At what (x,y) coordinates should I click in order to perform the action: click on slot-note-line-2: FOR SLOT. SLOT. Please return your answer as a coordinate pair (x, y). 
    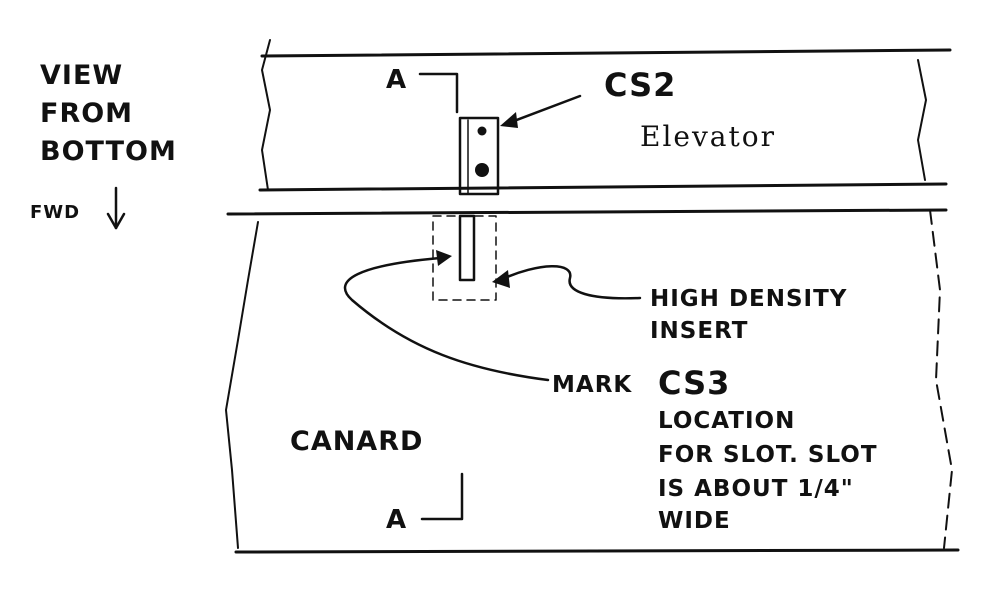
    Looking at the image, I should click on (768, 455).